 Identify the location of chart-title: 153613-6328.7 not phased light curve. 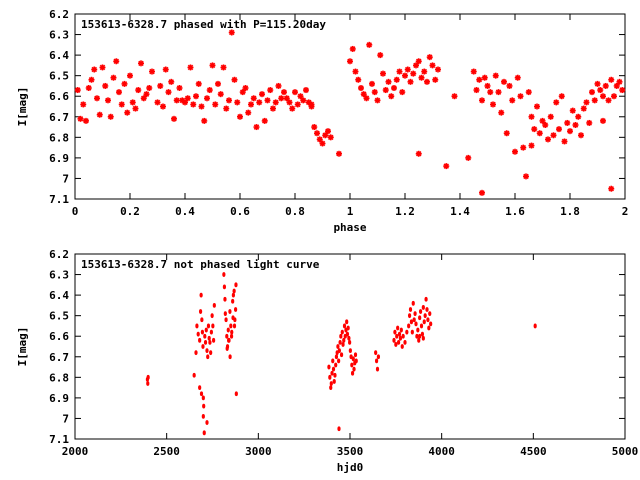
(200, 264).